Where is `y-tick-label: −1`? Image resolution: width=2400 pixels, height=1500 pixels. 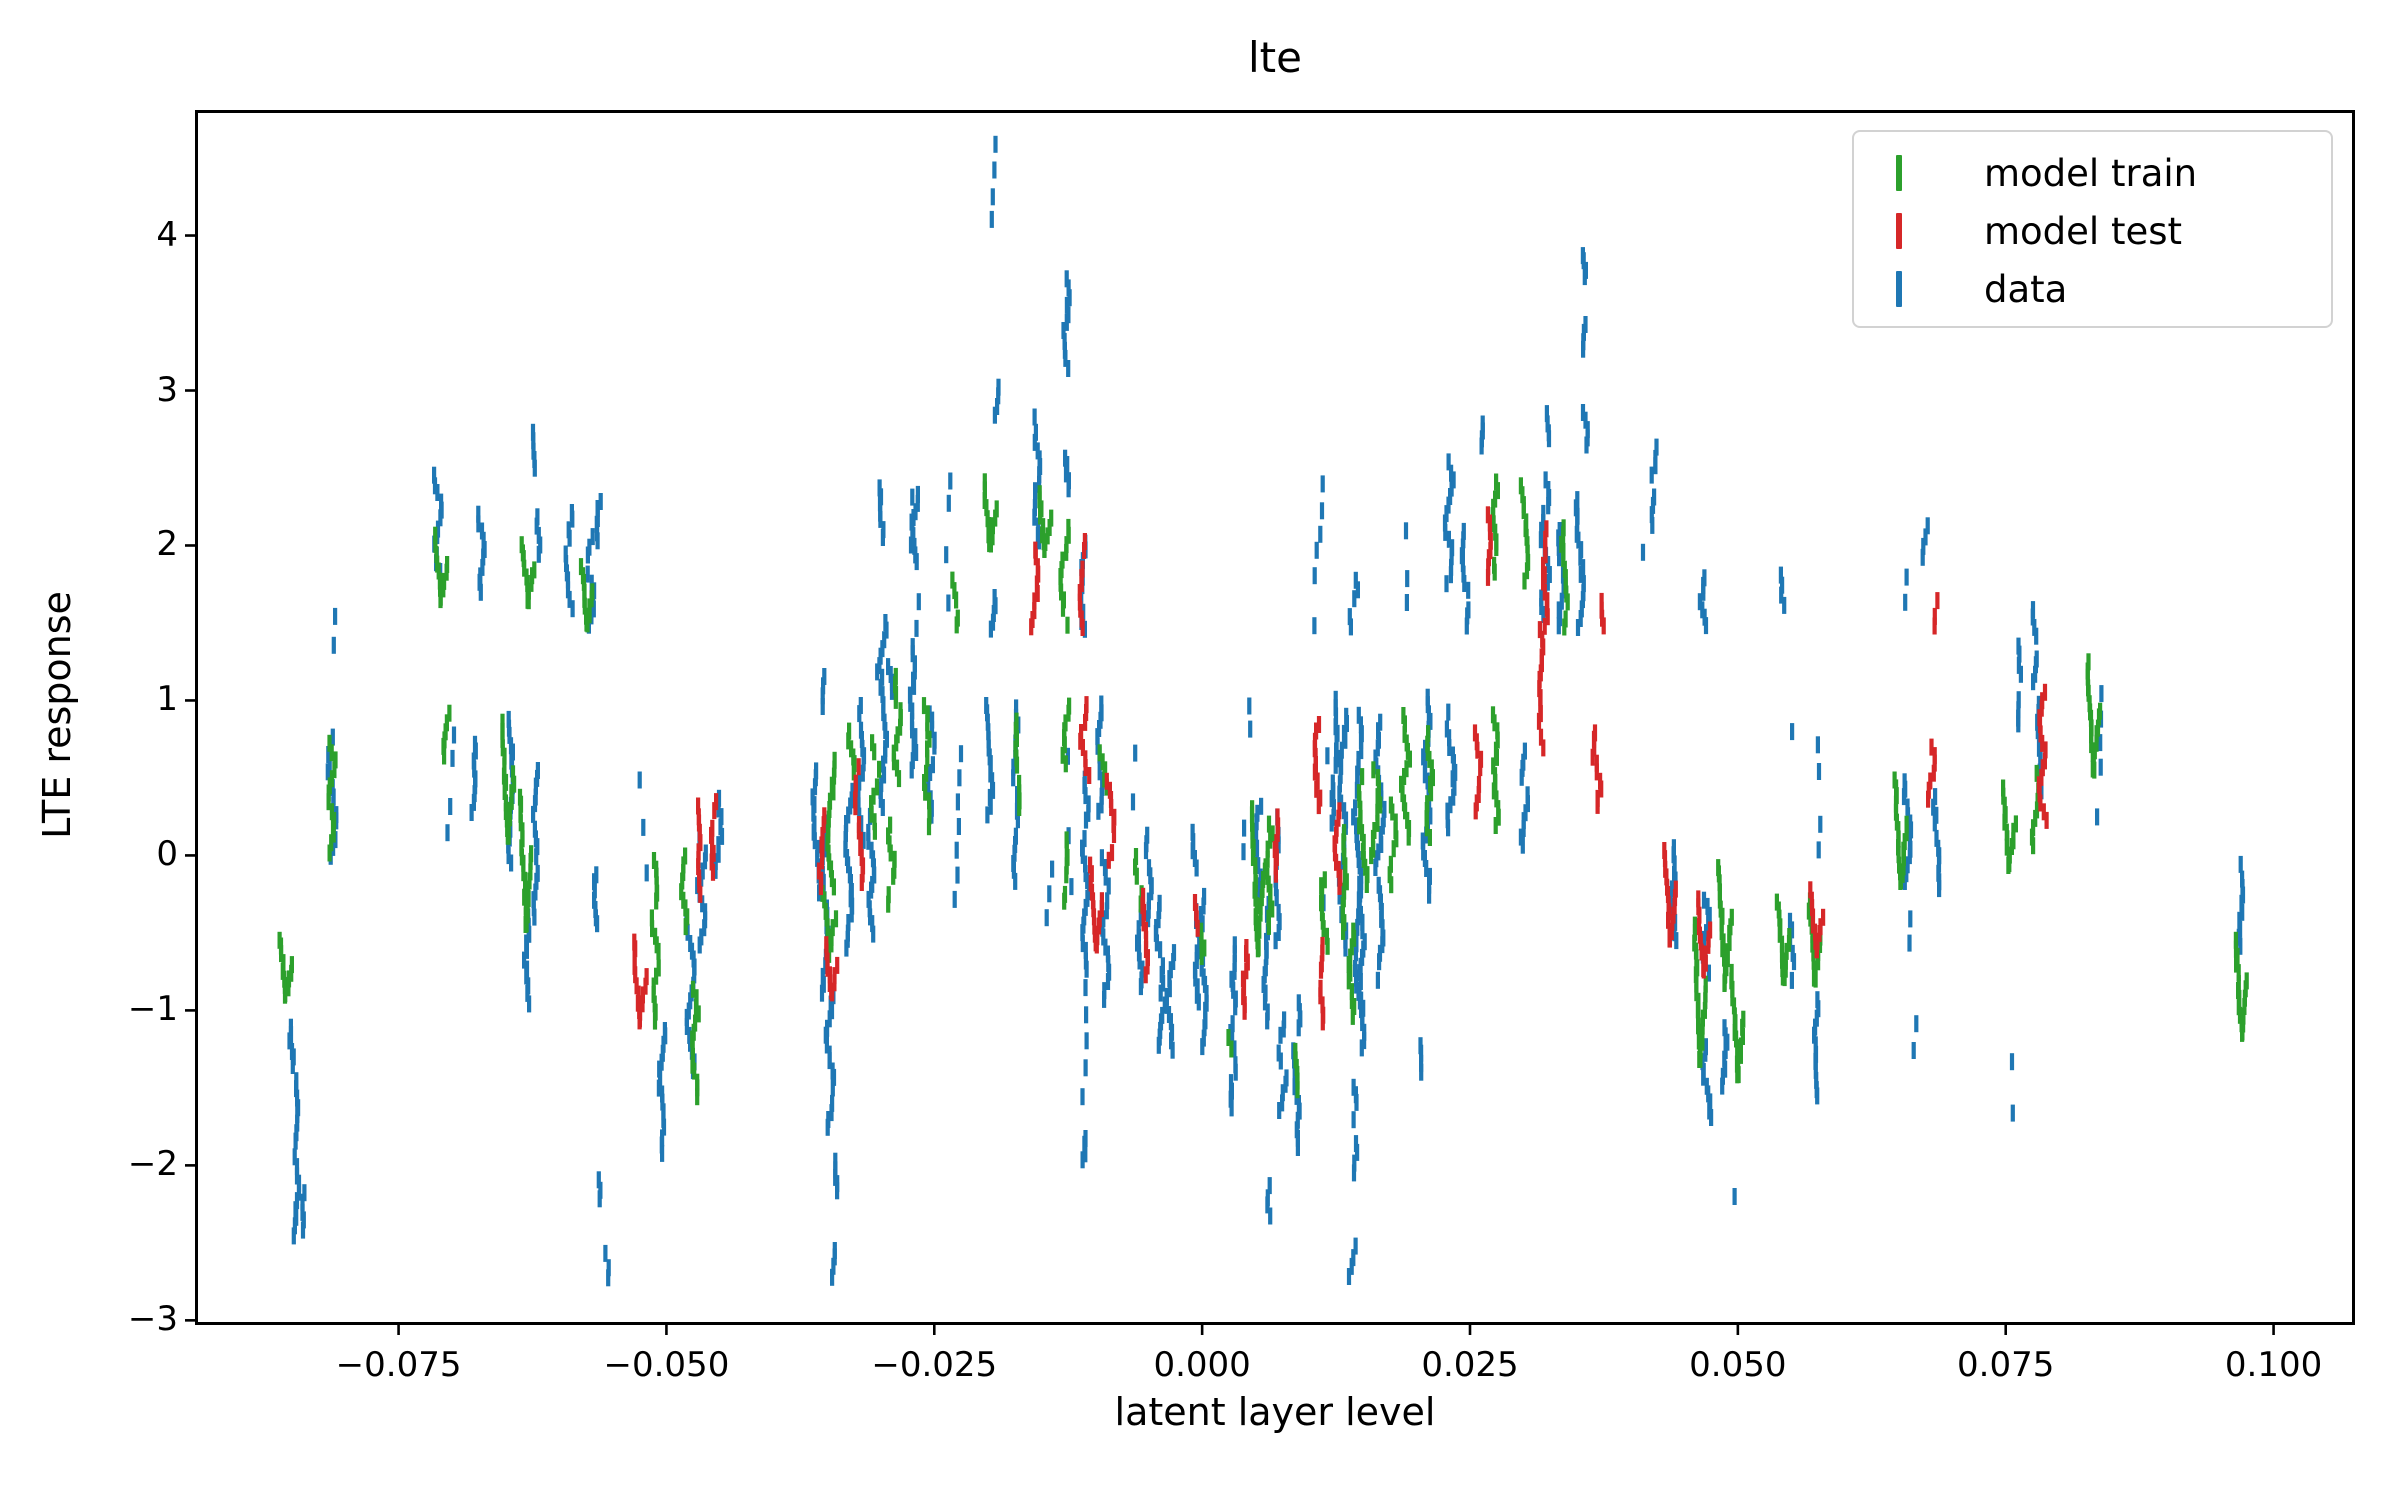
y-tick-label: −1 is located at coordinates (152, 1009).